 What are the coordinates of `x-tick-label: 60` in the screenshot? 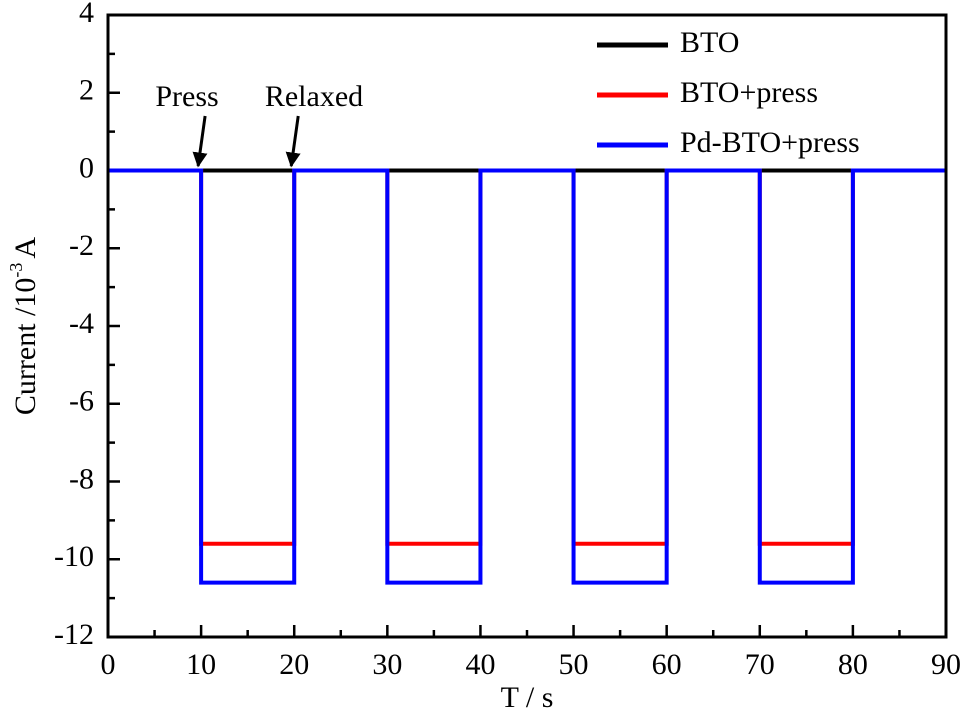 It's located at (667, 664).